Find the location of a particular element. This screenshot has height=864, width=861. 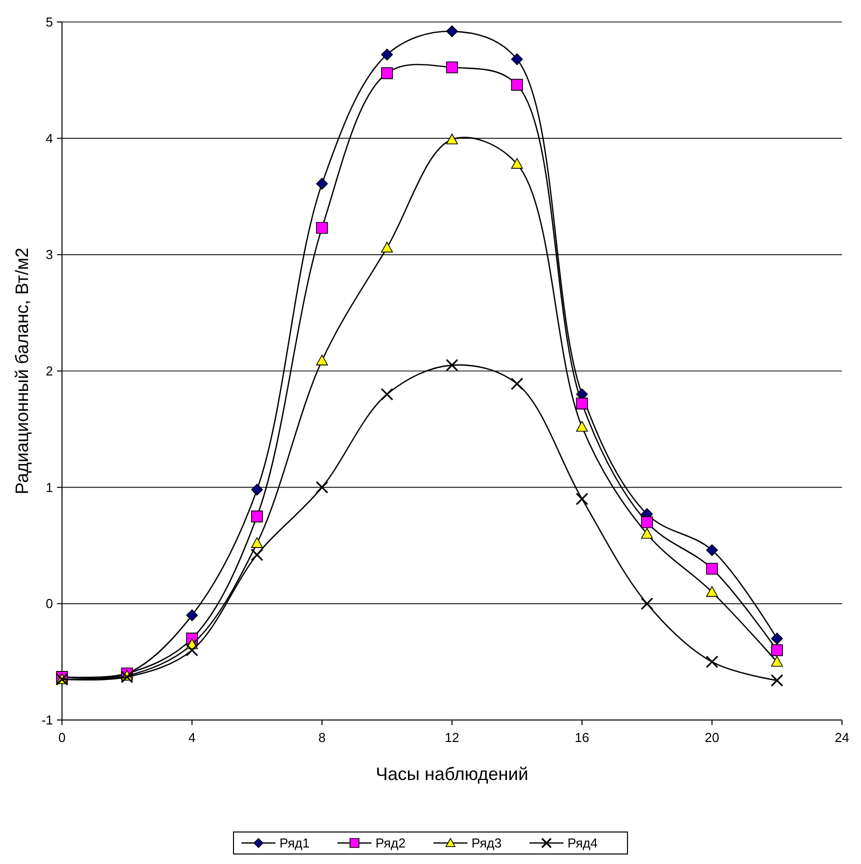

y-tick-label: 0 is located at coordinates (49, 604).